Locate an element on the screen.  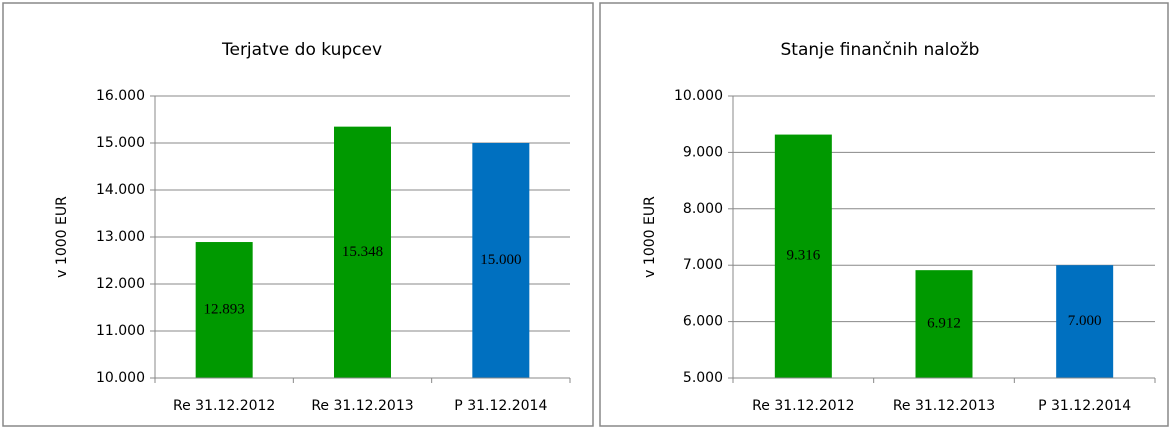
value-label: 6.912 is located at coordinates (944, 324).